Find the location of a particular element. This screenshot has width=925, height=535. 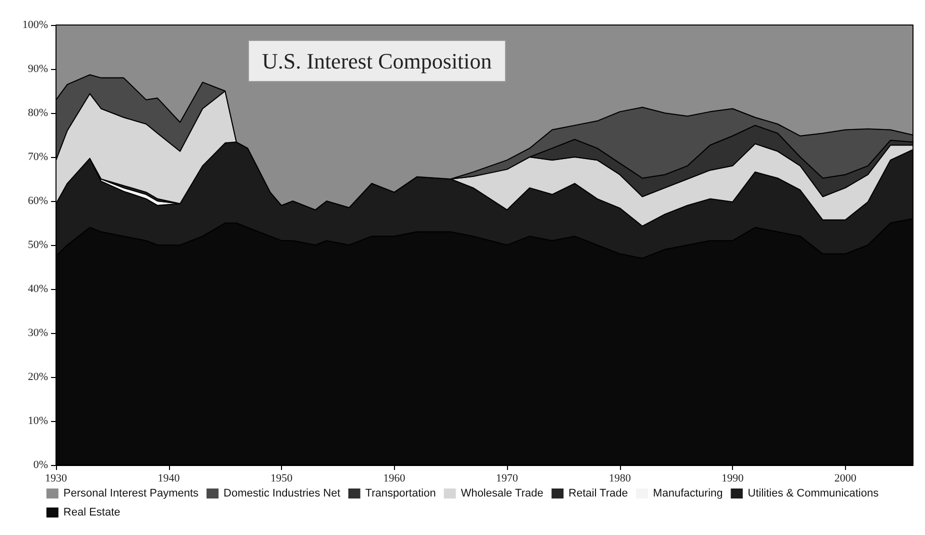

legend-label: Manufacturing is located at coordinates (688, 494).